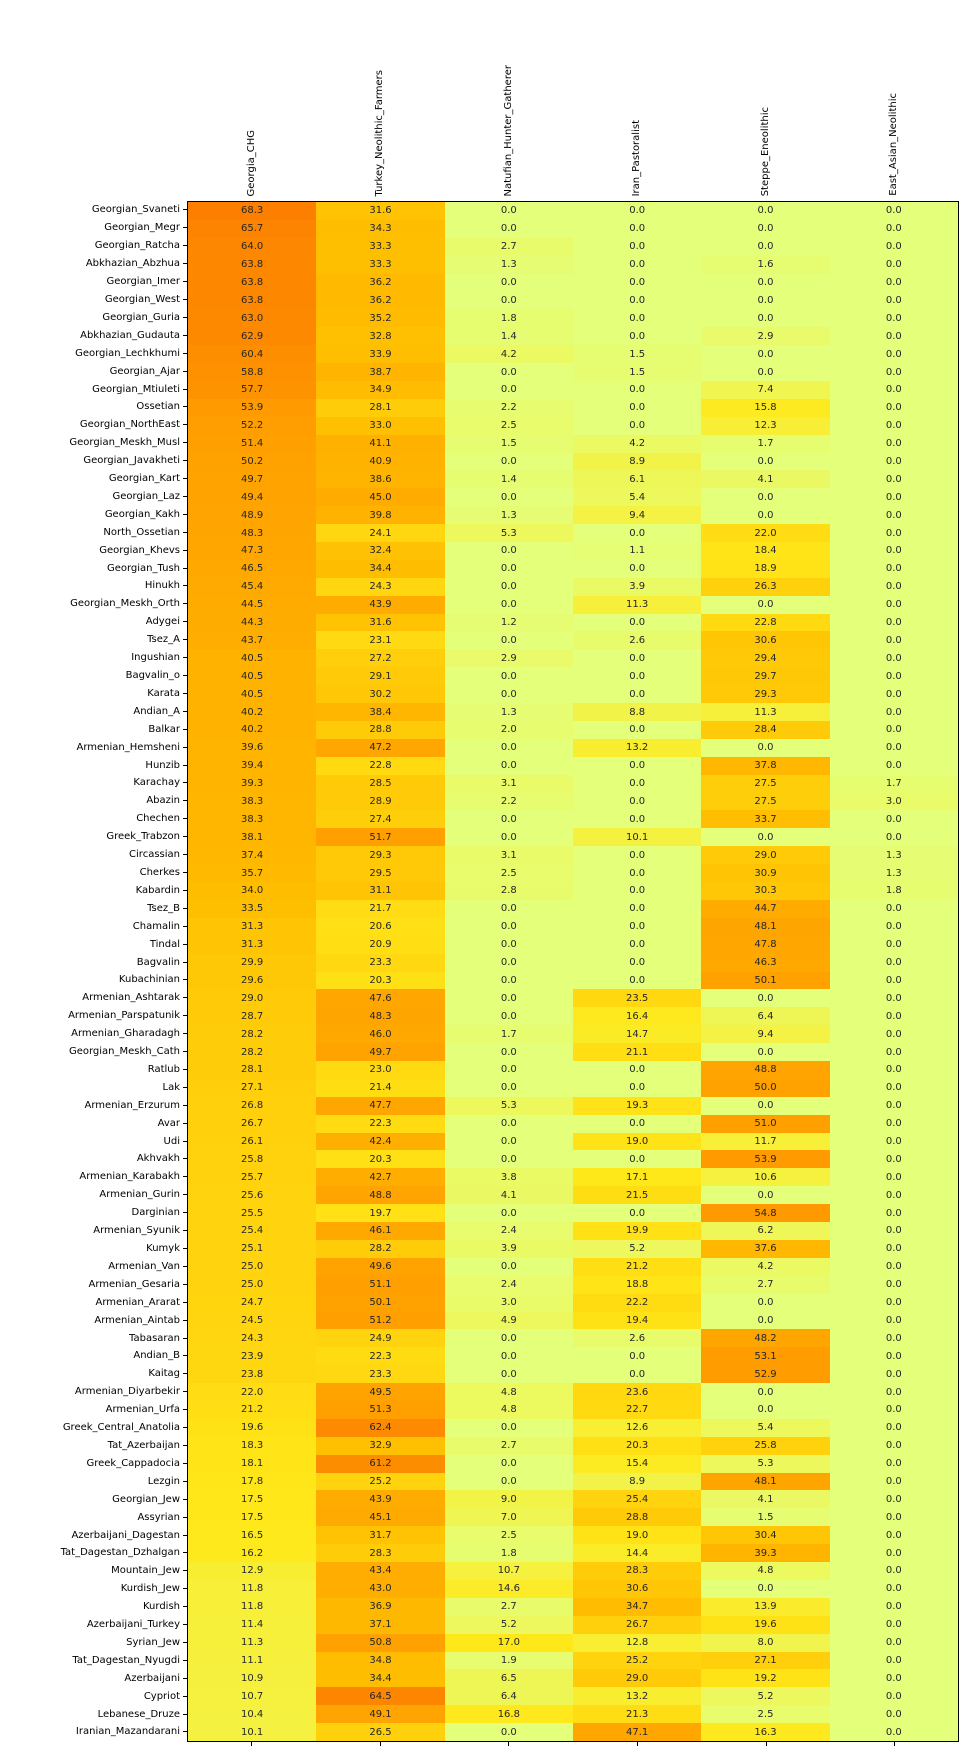  I want to click on heatmap-cell: 30.2, so click(380, 694).